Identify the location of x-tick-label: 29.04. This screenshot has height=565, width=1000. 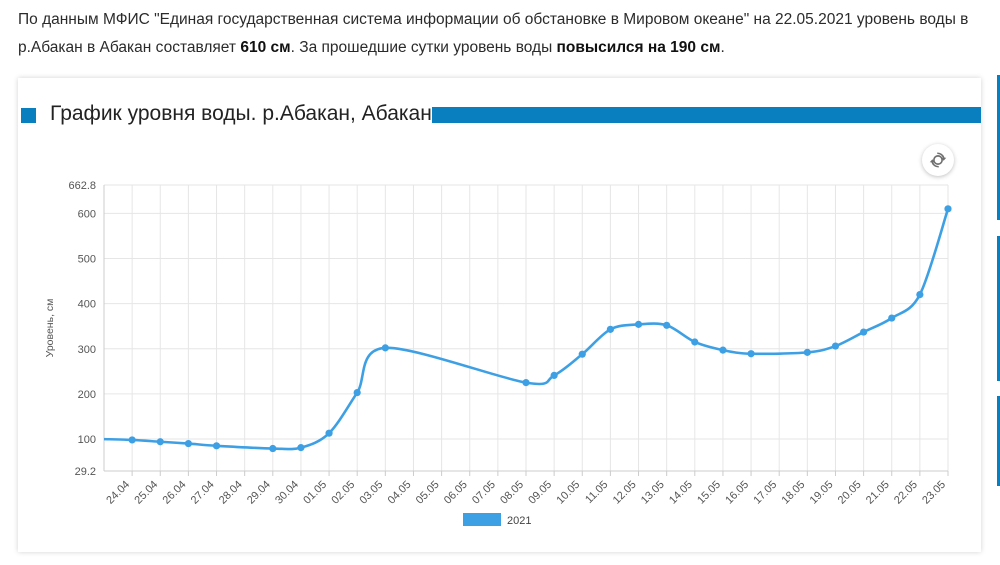
(259, 493).